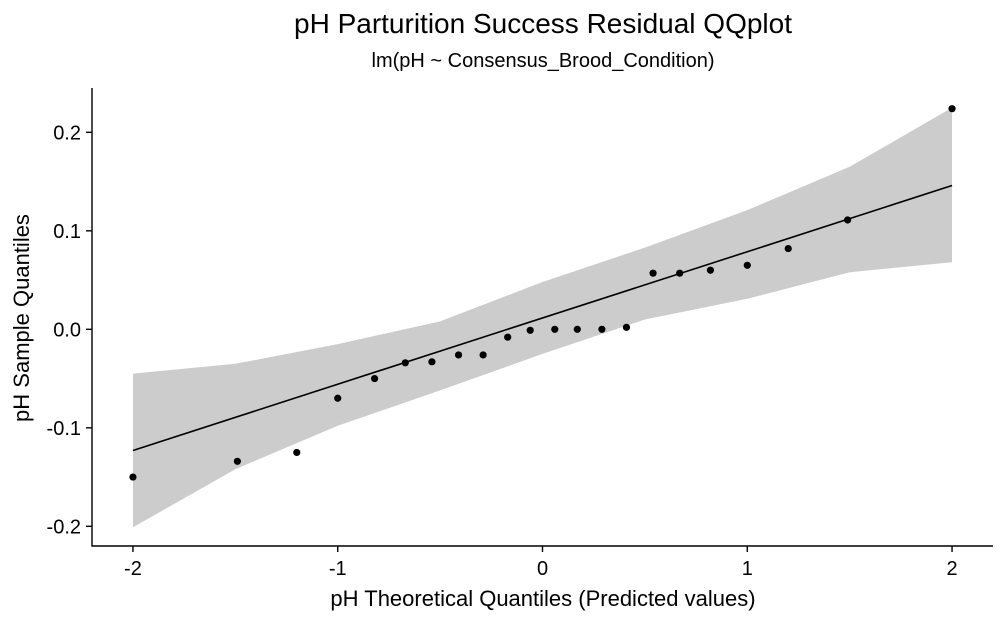 The width and height of the screenshot is (1006, 622). Describe the element at coordinates (67, 133) in the screenshot. I see `y-tick-label: 0.2` at that location.